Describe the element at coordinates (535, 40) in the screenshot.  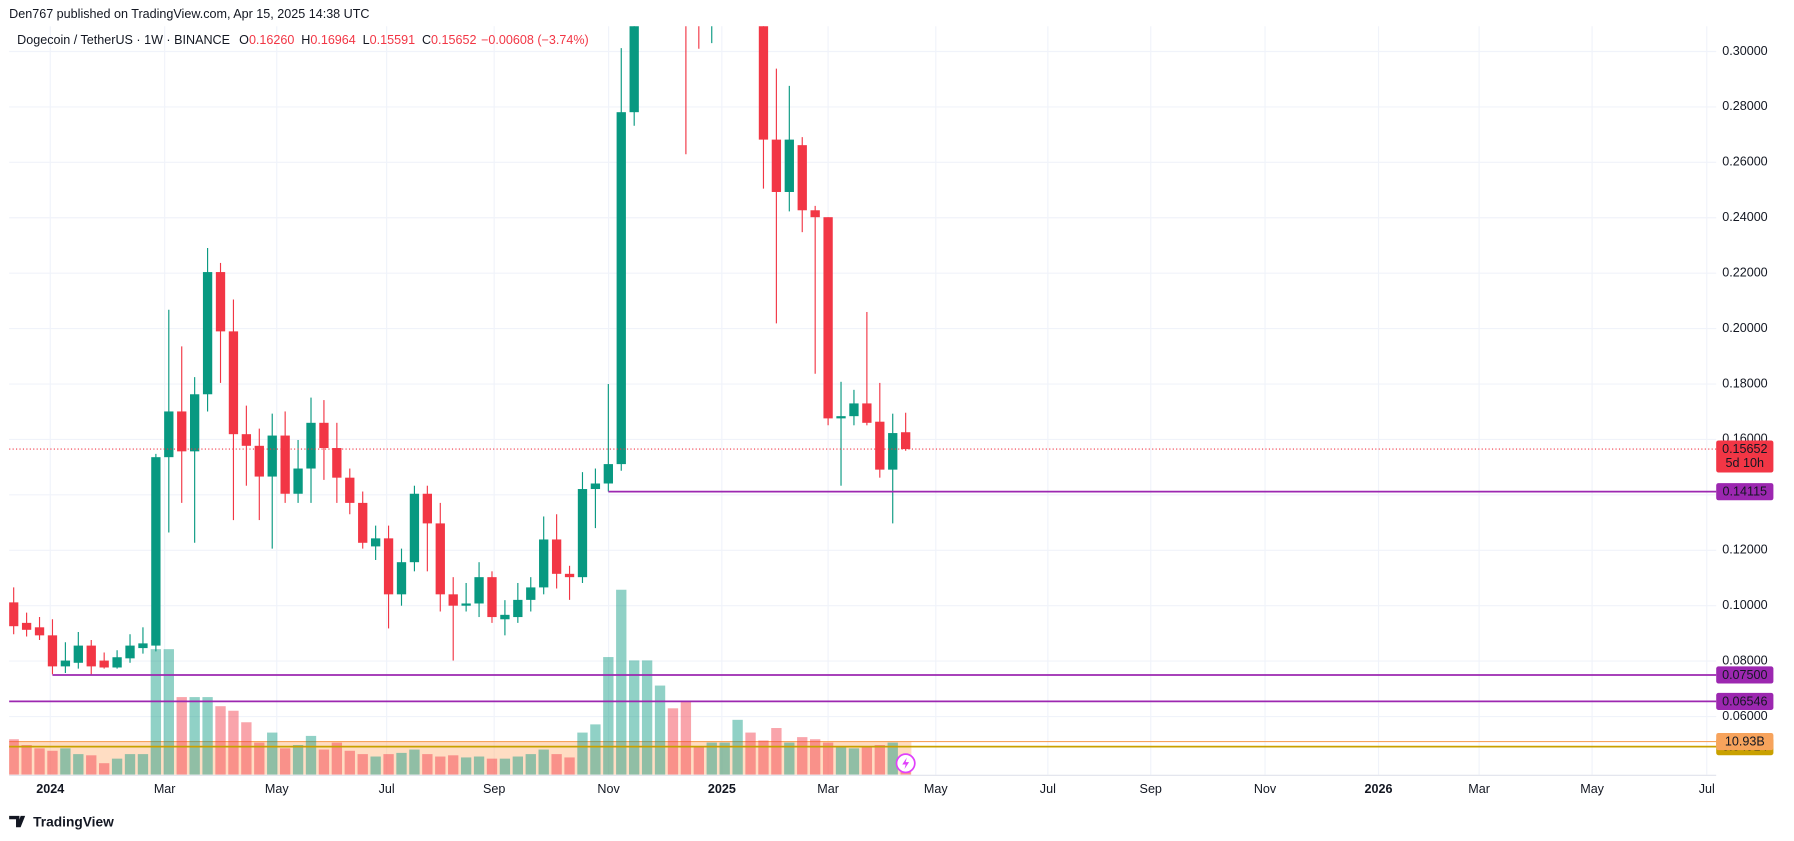
I see `change: −0.00608 (−3.74%)` at that location.